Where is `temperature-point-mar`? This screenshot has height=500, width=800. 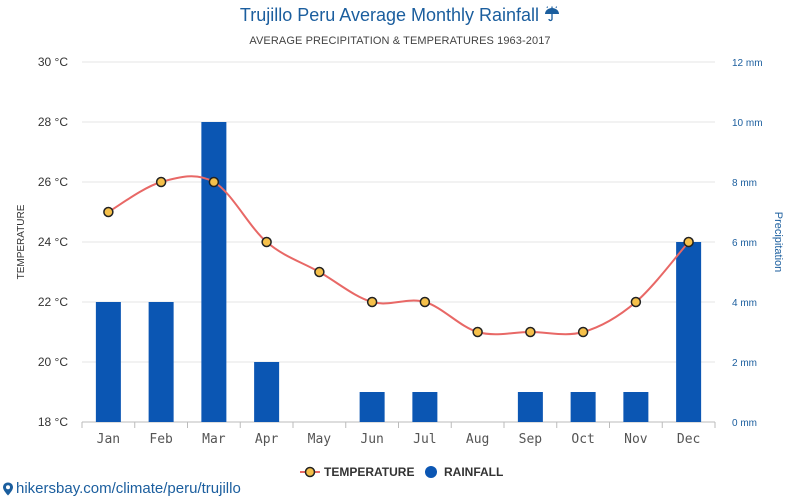 temperature-point-mar is located at coordinates (214, 182).